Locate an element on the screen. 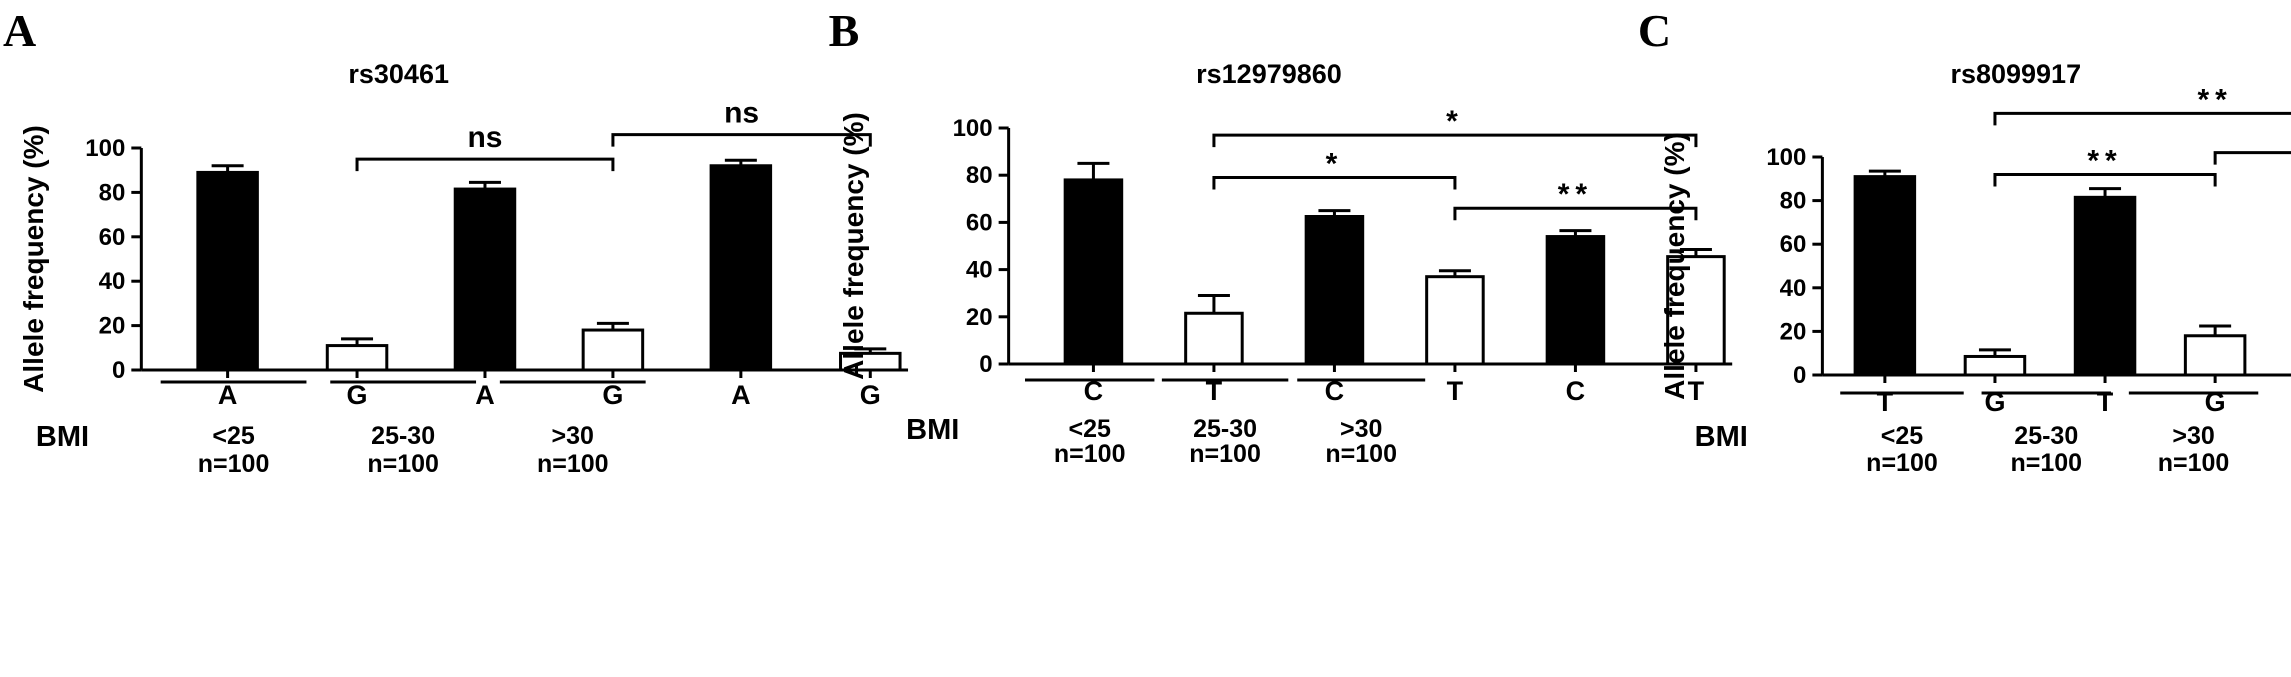 The image size is (2291, 677). chart-title: rs12979860 is located at coordinates (1269, 74).